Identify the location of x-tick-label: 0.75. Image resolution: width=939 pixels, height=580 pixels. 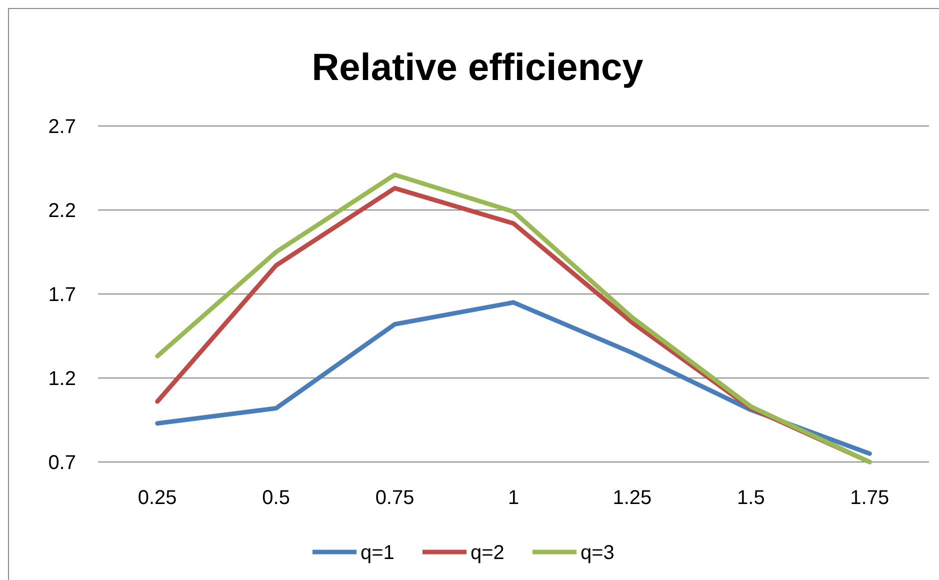
(394, 498).